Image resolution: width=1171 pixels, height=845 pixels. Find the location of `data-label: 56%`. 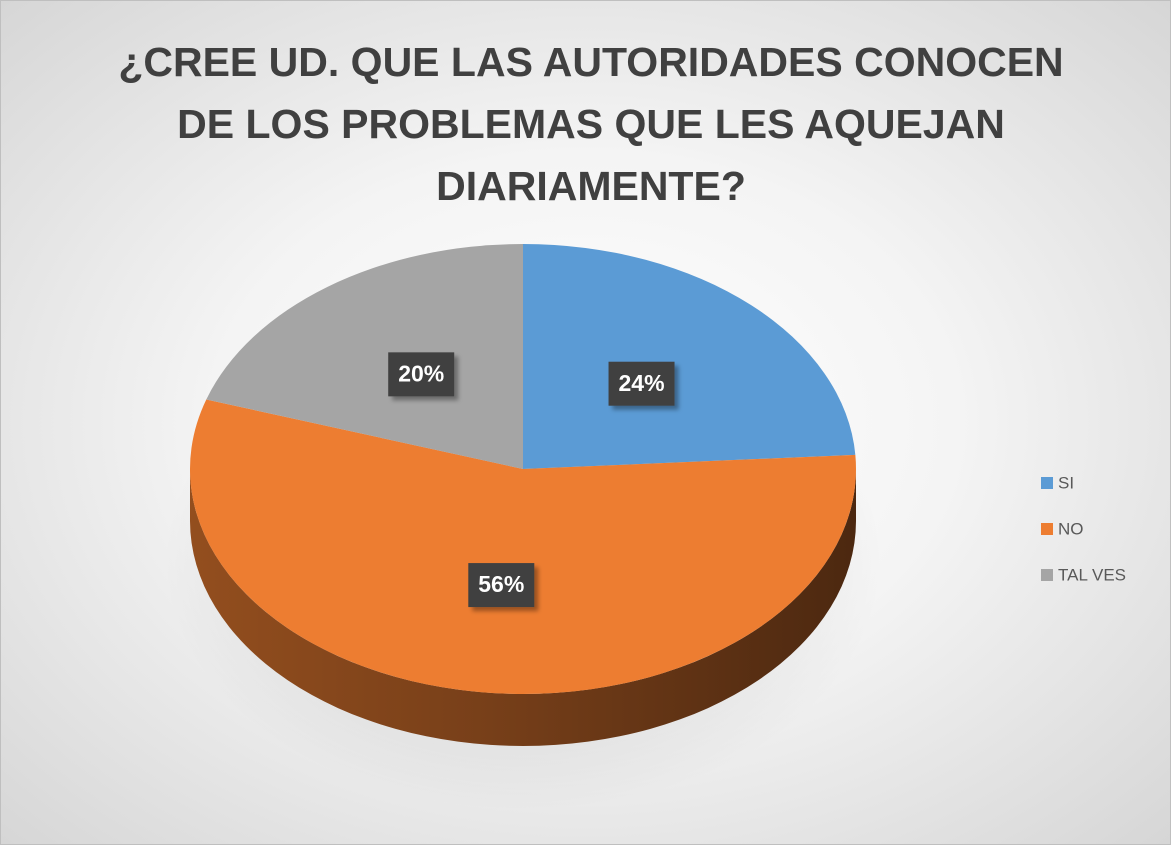

data-label: 56% is located at coordinates (501, 584).